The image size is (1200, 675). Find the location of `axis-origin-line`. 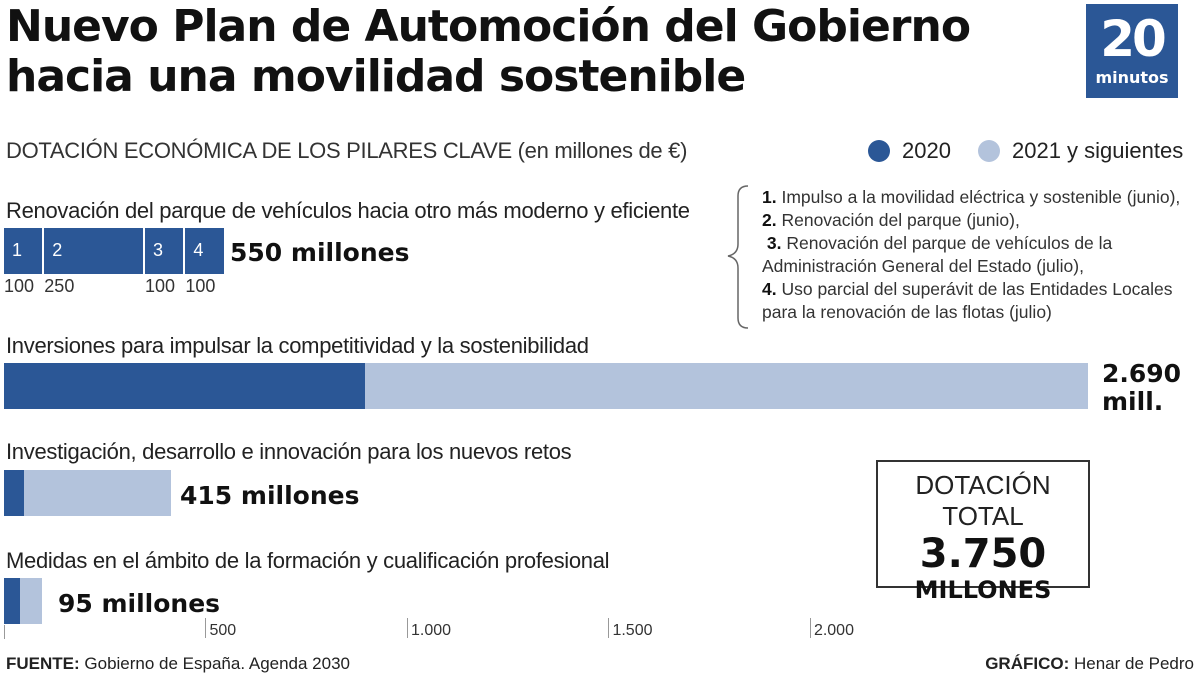

axis-origin-line is located at coordinates (4, 632).